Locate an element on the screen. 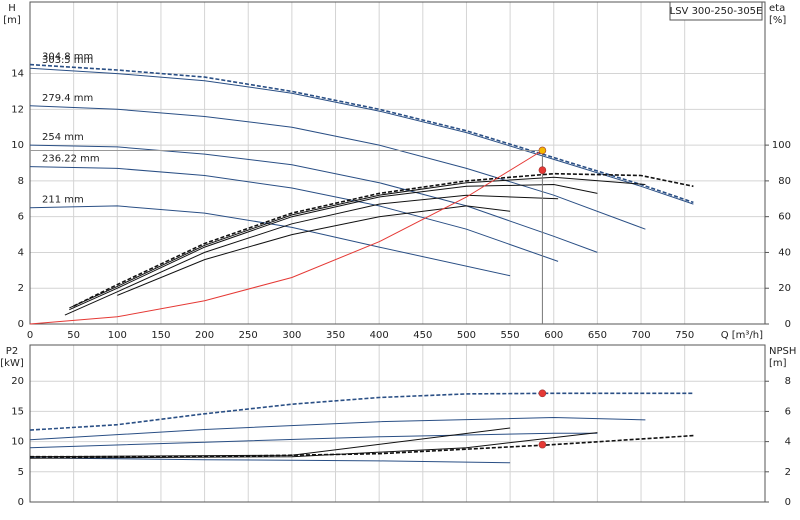 The image size is (800, 520). x-tick-label: 500 is located at coordinates (466, 335).